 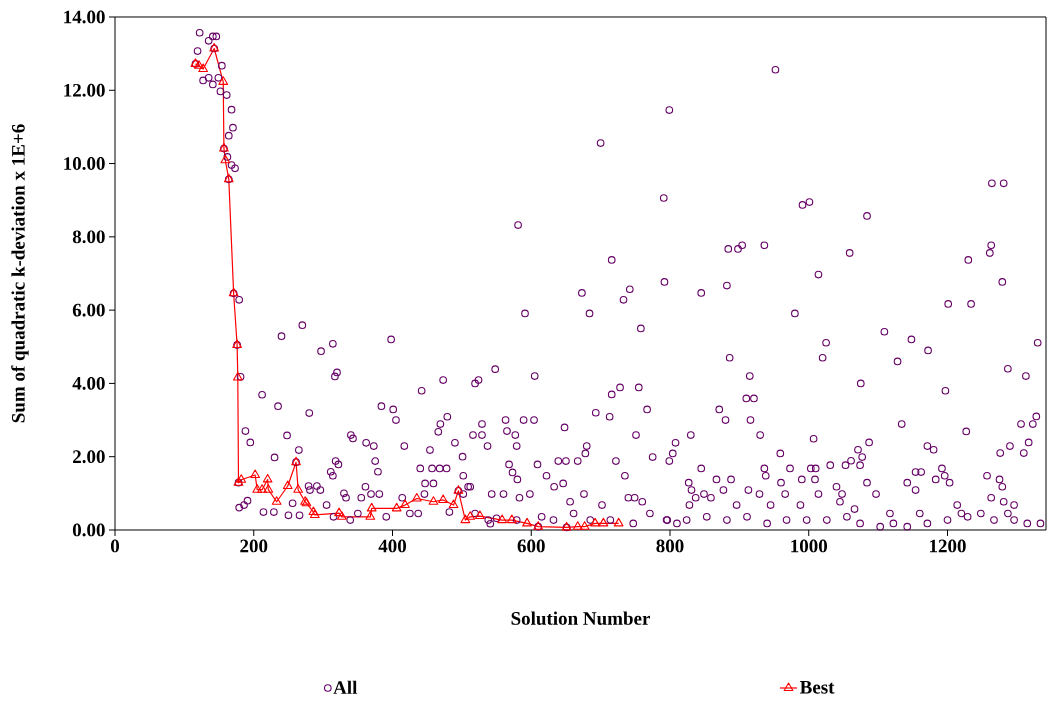 What do you see at coordinates (531, 546) in the screenshot?
I see `x-tick-label: 600` at bounding box center [531, 546].